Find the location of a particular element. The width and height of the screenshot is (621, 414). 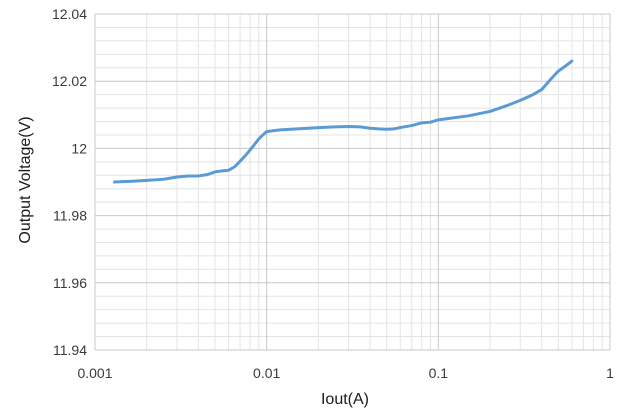

y-tick-label: 11.94 is located at coordinates (70, 350).